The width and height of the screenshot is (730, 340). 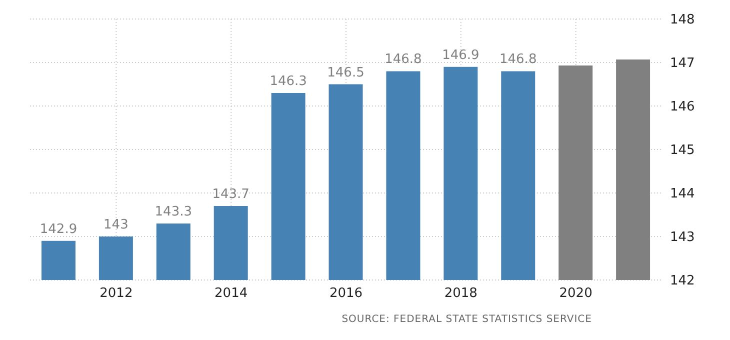 I want to click on x-tick-label: 2020, so click(x=575, y=294).